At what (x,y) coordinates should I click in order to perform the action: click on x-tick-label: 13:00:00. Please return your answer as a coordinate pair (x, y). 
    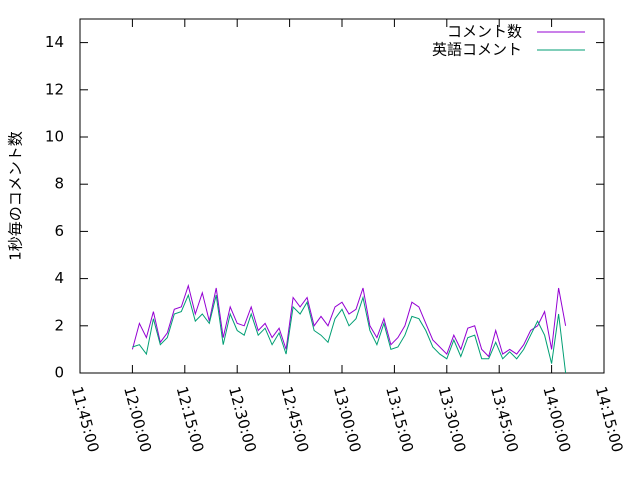
    Looking at the image, I should click on (347, 420).